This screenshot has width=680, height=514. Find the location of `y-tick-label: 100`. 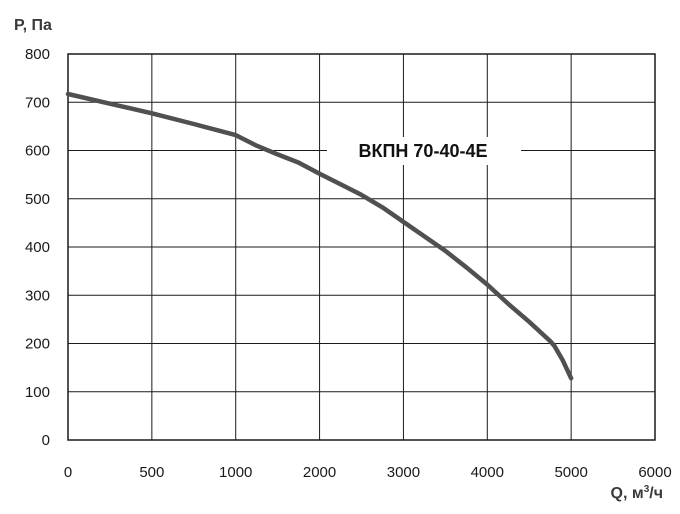

y-tick-label: 100 is located at coordinates (37, 392).